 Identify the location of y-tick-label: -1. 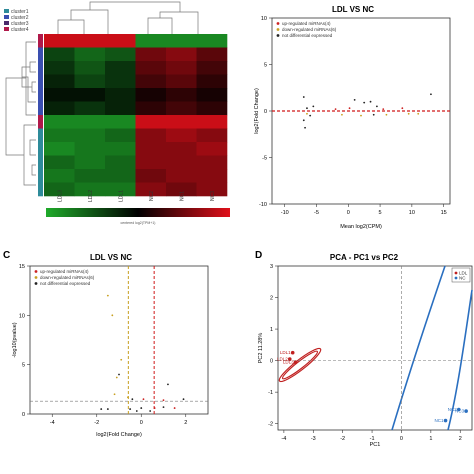
(270, 393).